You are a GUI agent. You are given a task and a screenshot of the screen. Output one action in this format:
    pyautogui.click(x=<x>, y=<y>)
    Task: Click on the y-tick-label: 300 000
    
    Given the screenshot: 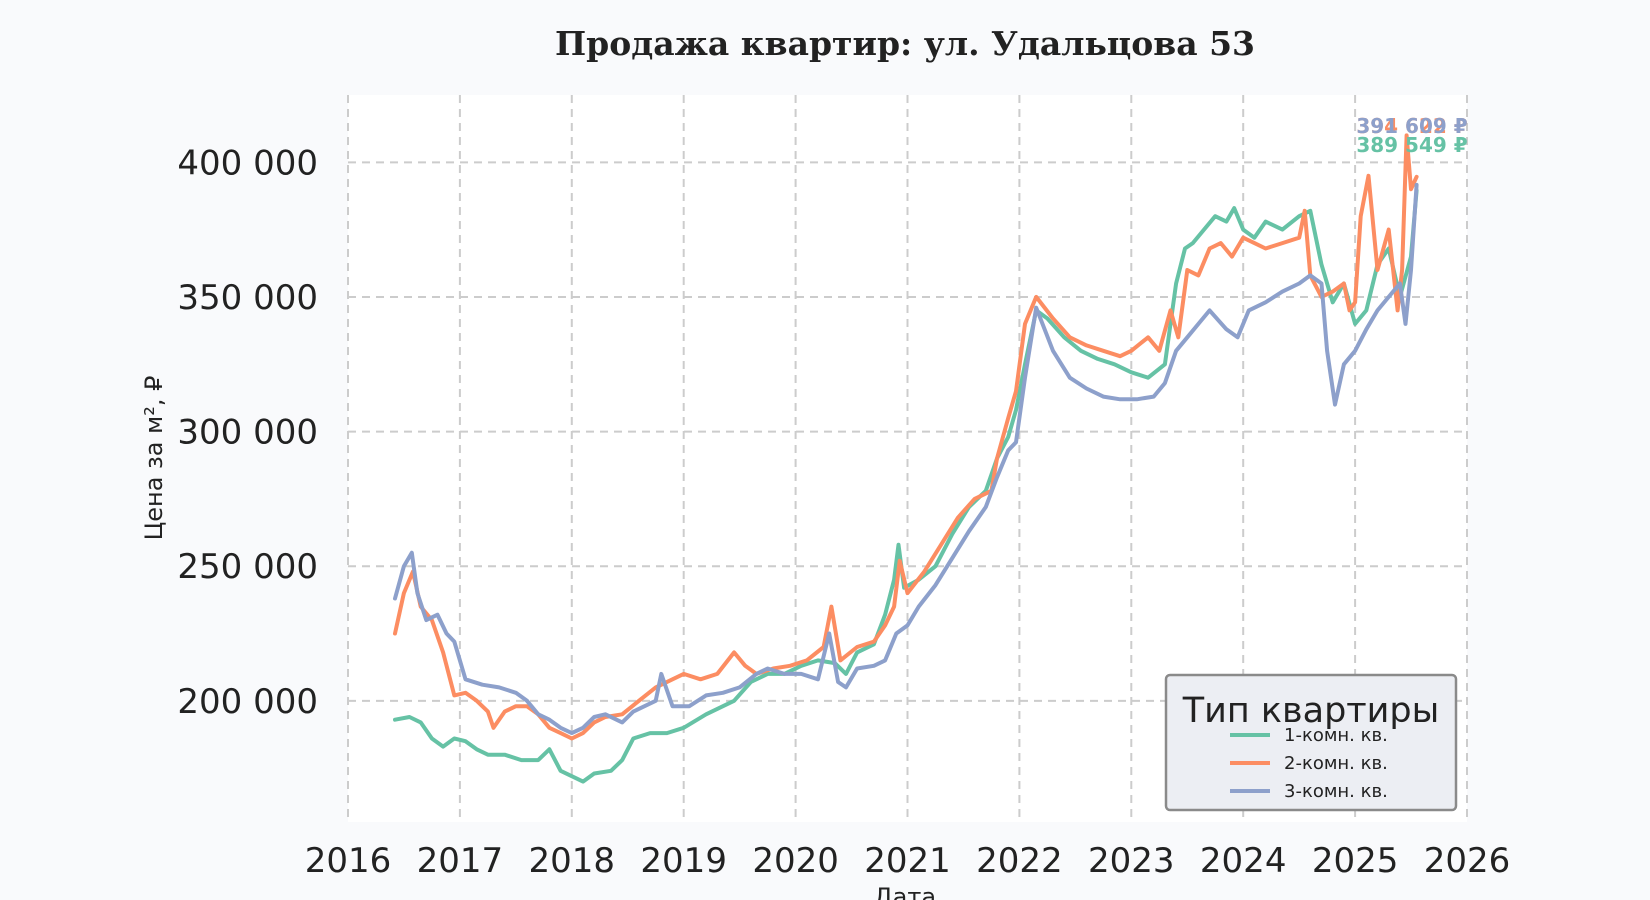 What is the action you would take?
    pyautogui.click(x=247, y=433)
    